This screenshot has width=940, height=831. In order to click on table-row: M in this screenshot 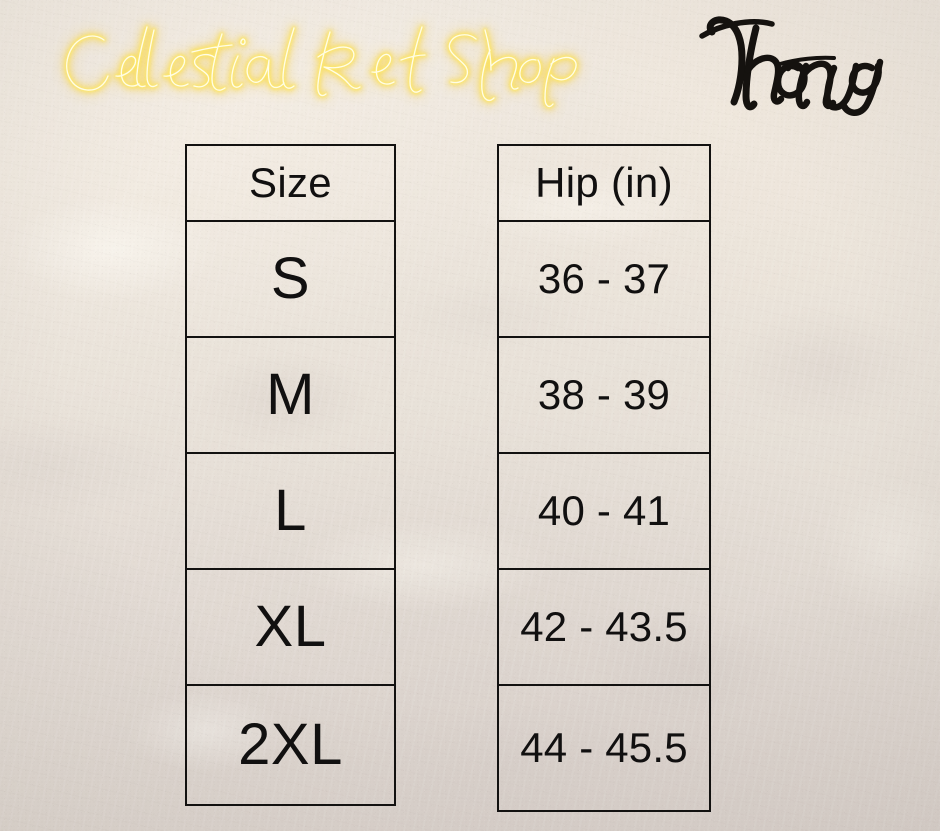, I will do `click(290, 395)`.